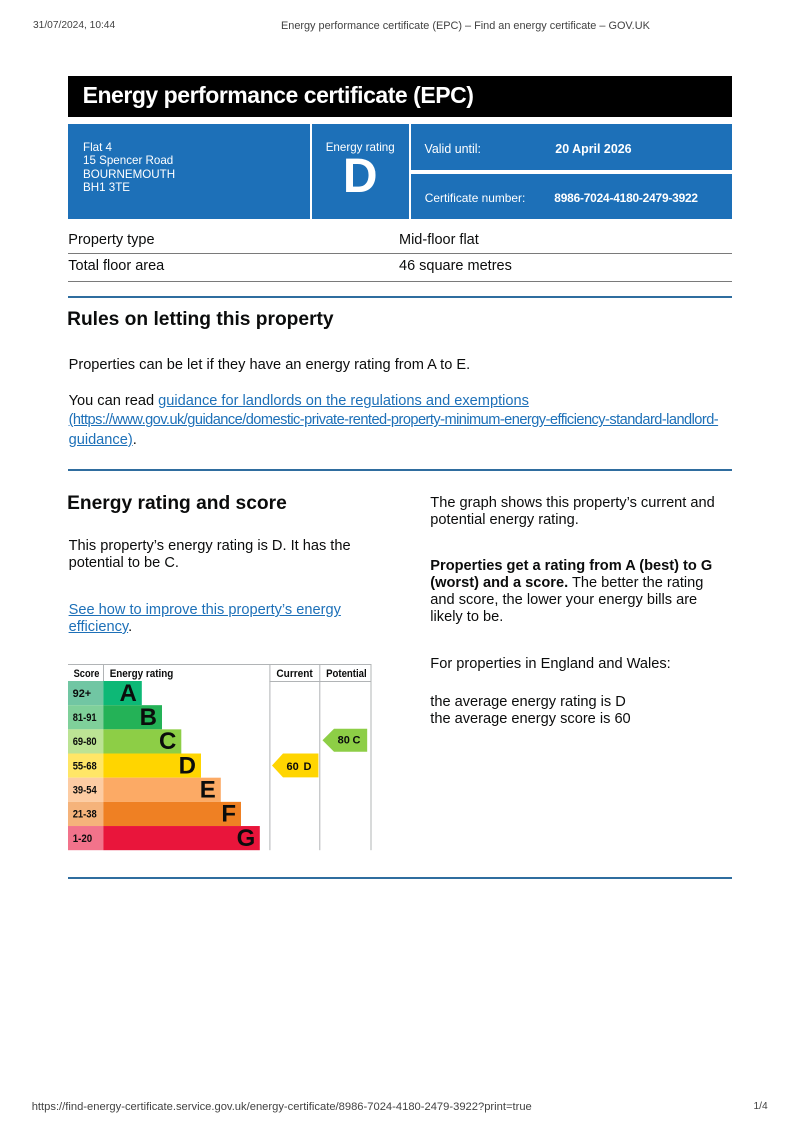  Describe the element at coordinates (85, 742) in the screenshot. I see `svg-text: 69-80` at that location.